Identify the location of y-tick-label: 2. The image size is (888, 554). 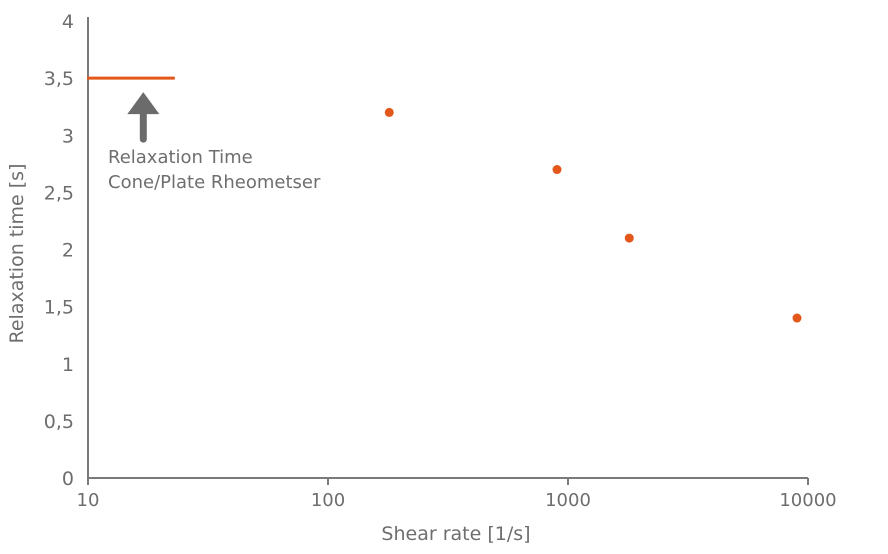
(68, 251).